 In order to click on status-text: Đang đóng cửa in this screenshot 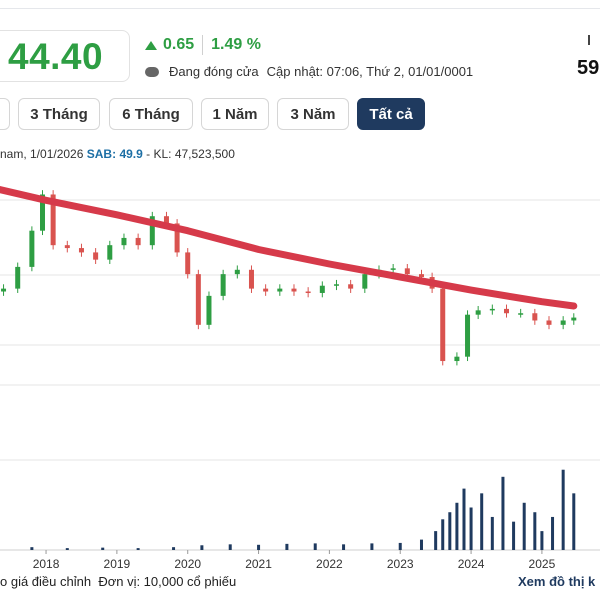, I will do `click(214, 71)`.